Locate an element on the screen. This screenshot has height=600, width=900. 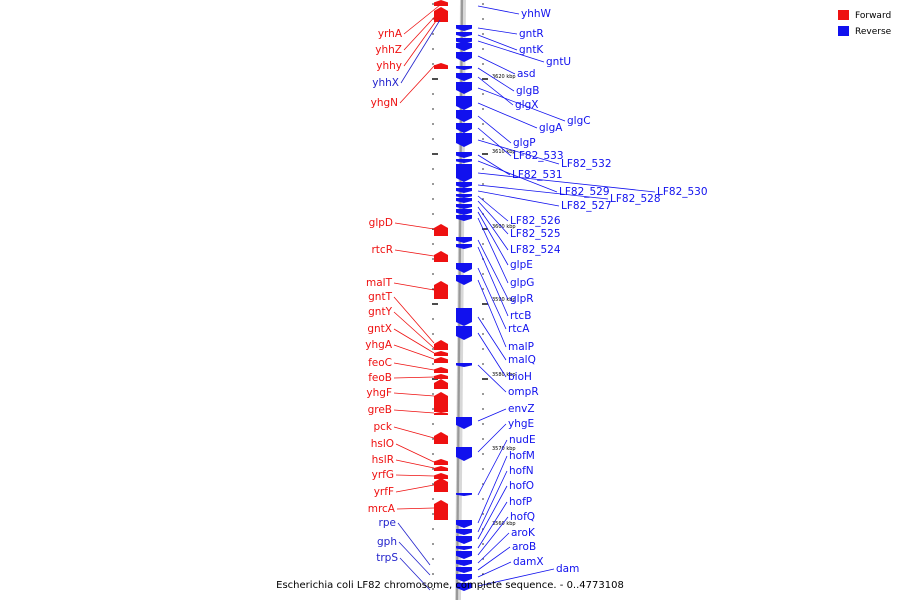
forward-gene-label: feoB is located at coordinates (380, 378).